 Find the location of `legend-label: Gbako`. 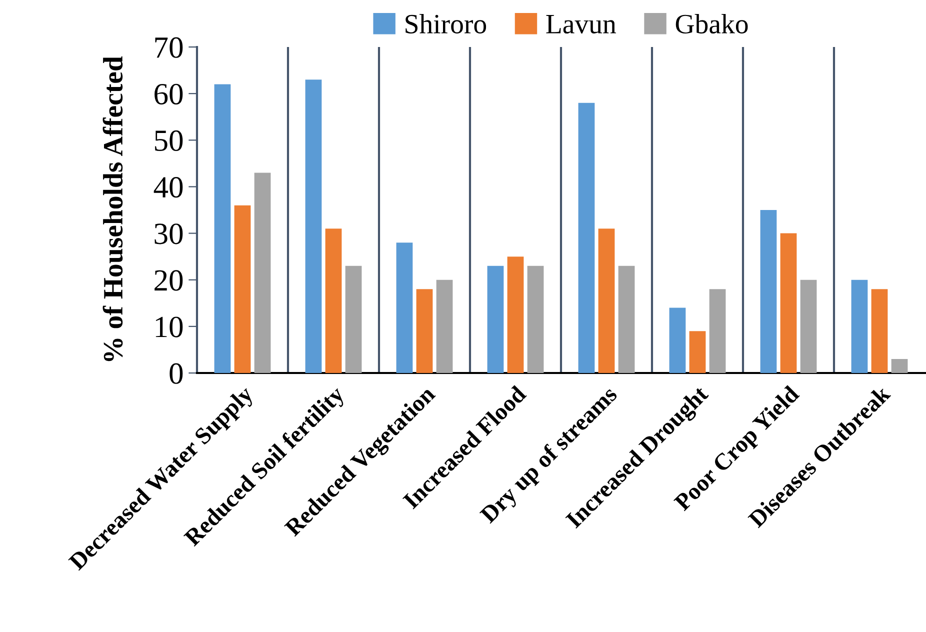

legend-label: Gbako is located at coordinates (712, 24).